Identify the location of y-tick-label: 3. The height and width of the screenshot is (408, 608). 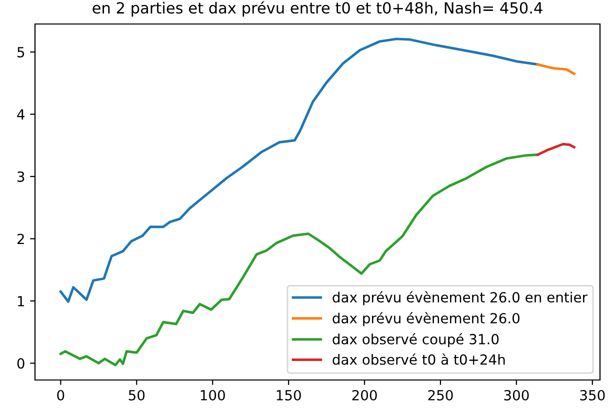
(21, 176).